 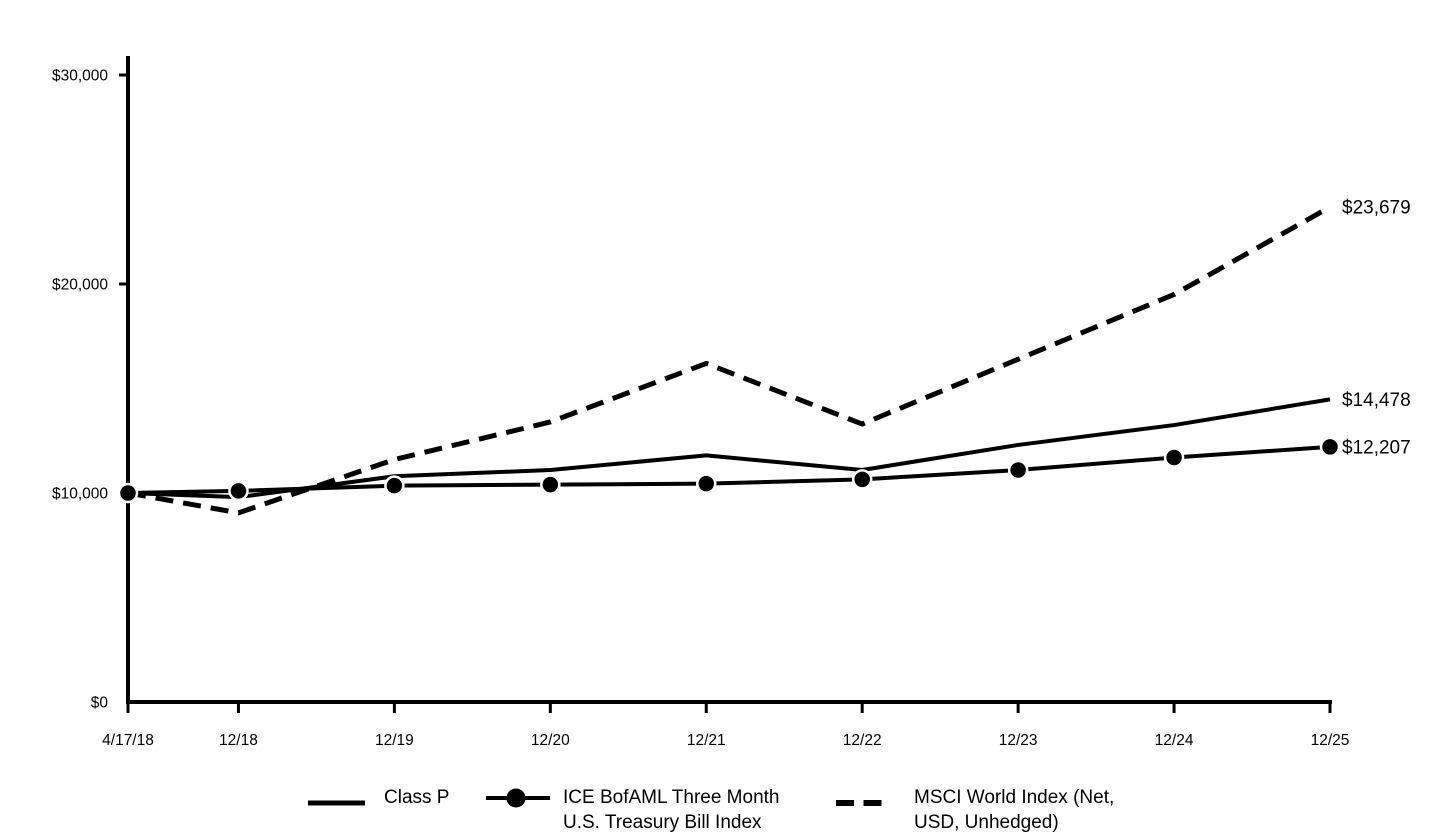 I want to click on x-tick-label: 4/17/18, so click(x=128, y=740).